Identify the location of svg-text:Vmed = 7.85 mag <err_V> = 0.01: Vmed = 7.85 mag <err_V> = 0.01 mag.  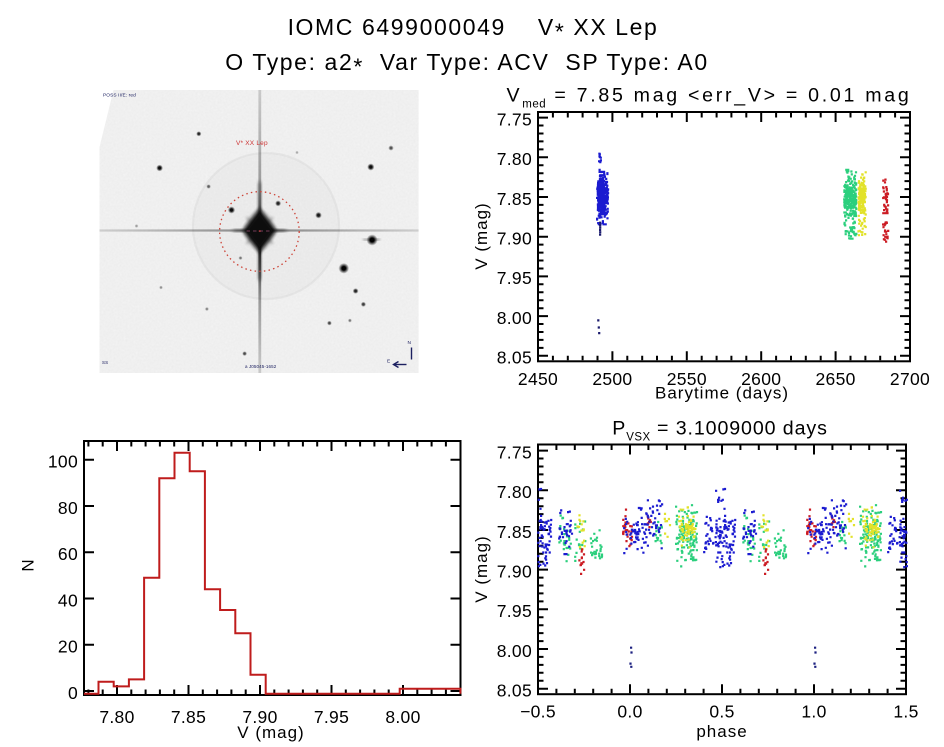
(709, 98).